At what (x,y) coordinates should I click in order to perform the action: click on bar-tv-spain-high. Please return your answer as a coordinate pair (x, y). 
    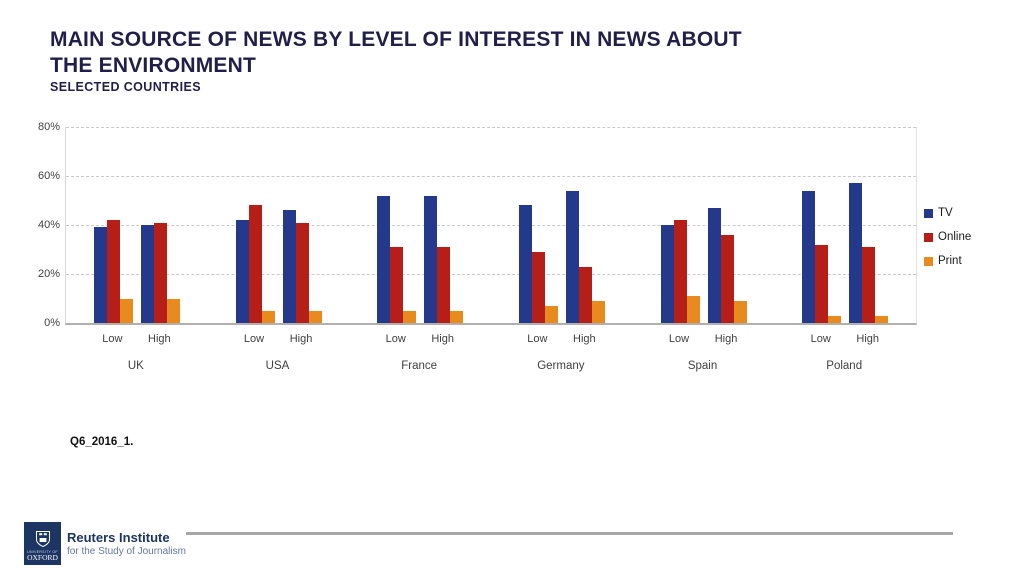
    Looking at the image, I should click on (714, 265).